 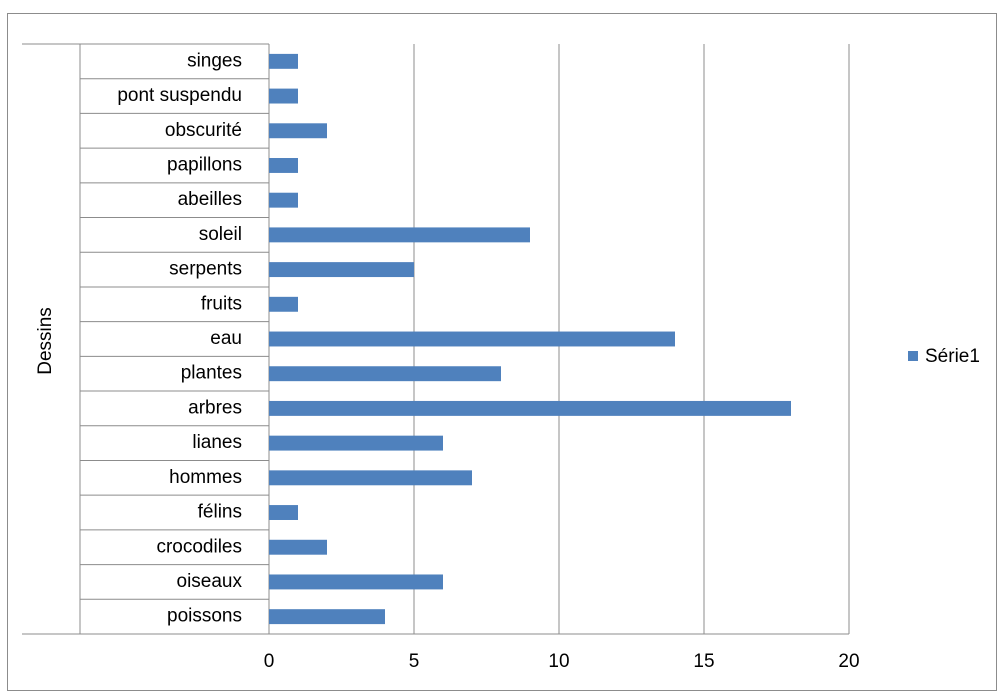 I want to click on bar-plantes, so click(x=385, y=374).